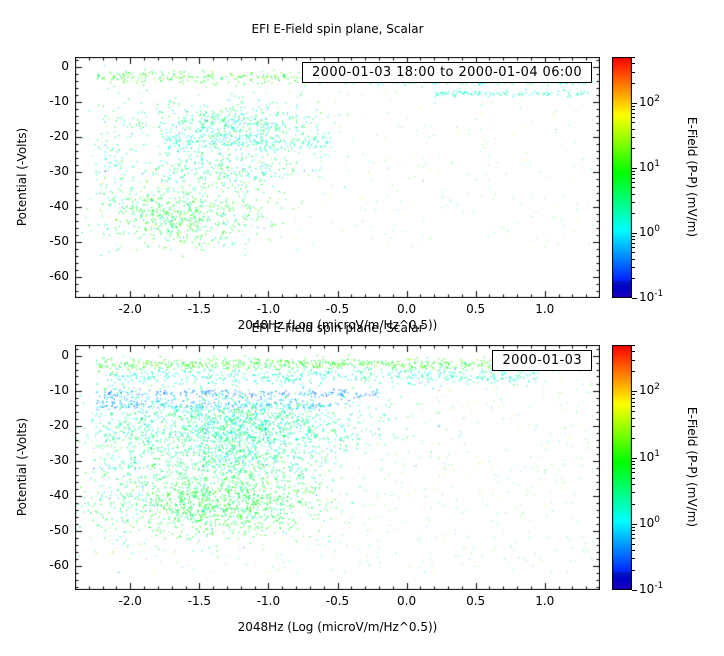 Image resolution: width=724 pixels, height=656 pixels. I want to click on chart2-colorbar-canvas, so click(622, 467).